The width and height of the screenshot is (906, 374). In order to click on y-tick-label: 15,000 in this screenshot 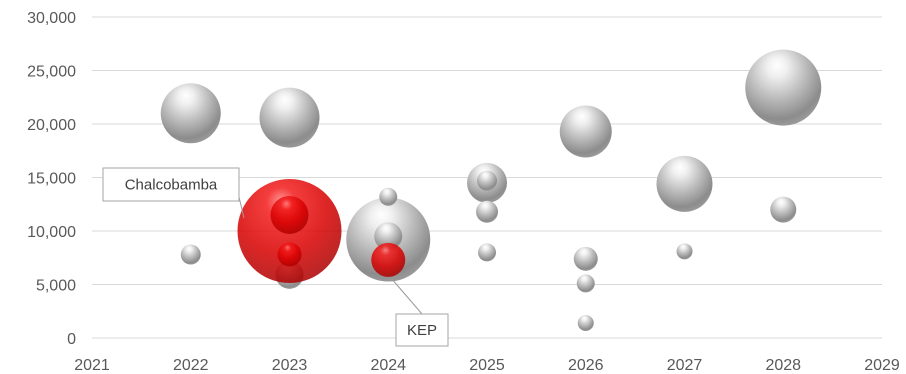, I will do `click(51, 179)`.